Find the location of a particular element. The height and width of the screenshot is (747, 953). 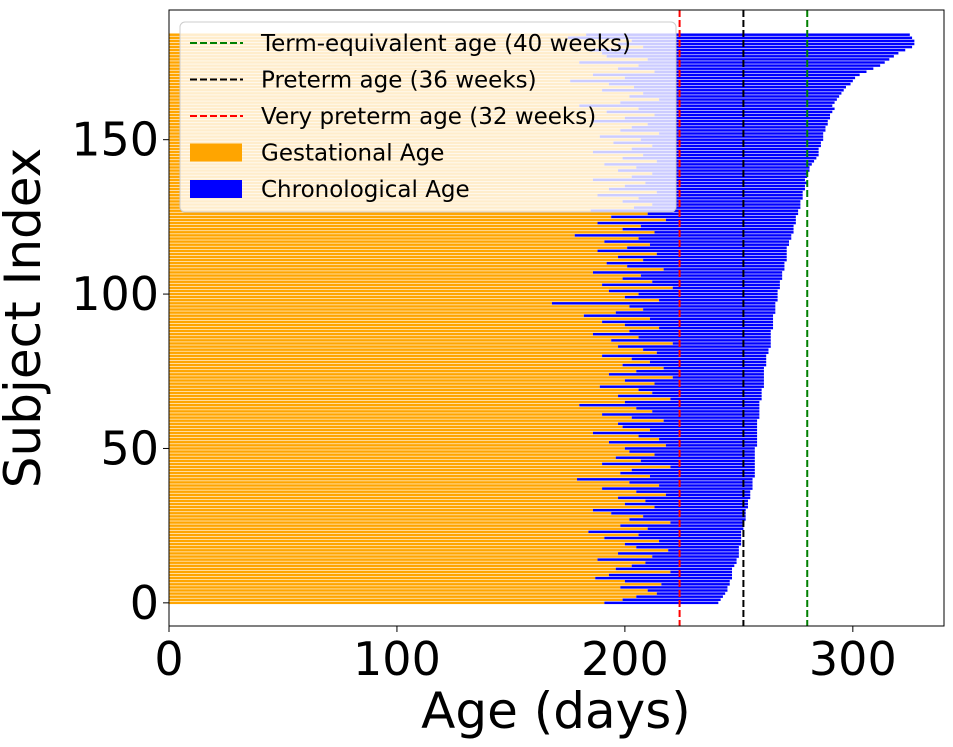

legend-label: Chronological Age is located at coordinates (365, 190).